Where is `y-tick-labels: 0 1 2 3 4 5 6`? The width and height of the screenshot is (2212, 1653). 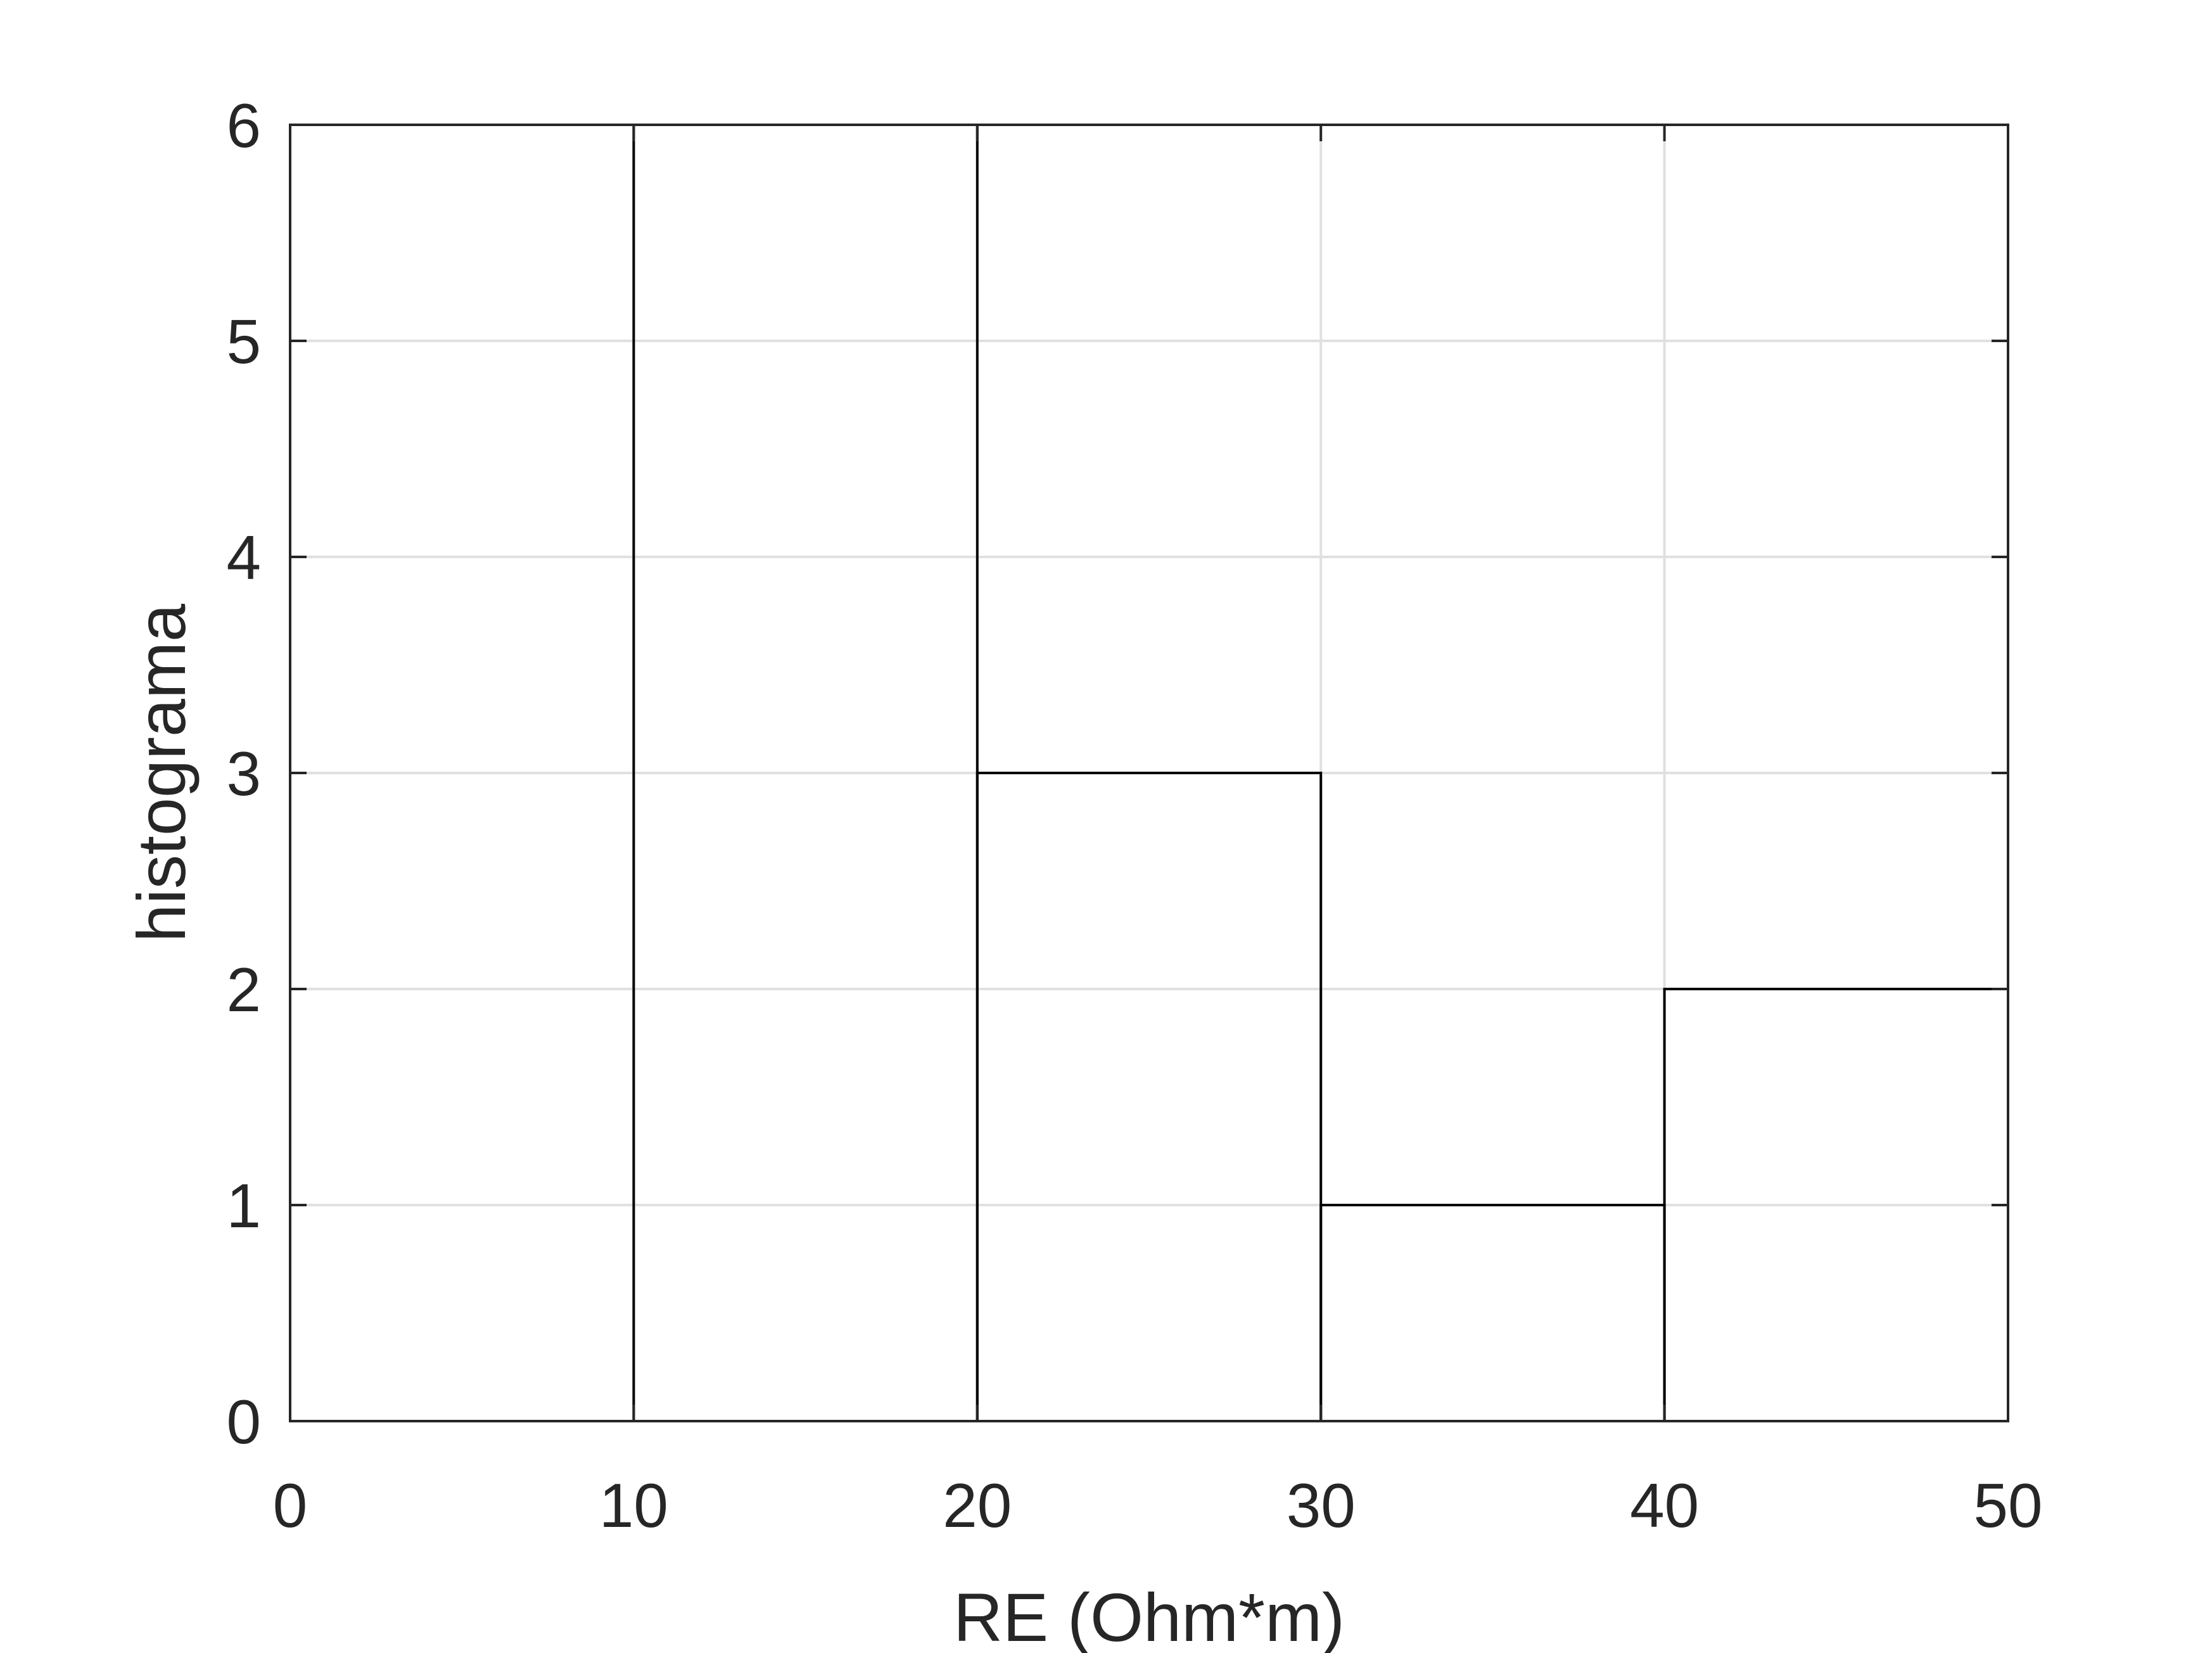
y-tick-labels: 0 1 2 3 4 5 6 is located at coordinates (243, 774).